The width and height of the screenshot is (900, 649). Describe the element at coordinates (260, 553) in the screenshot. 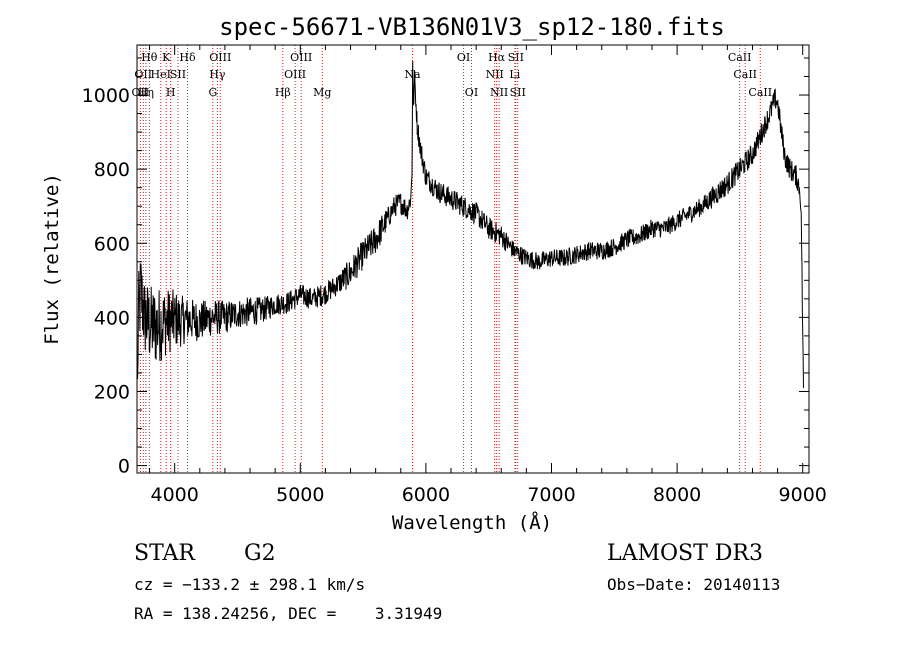

I see `subclass: G2` at that location.